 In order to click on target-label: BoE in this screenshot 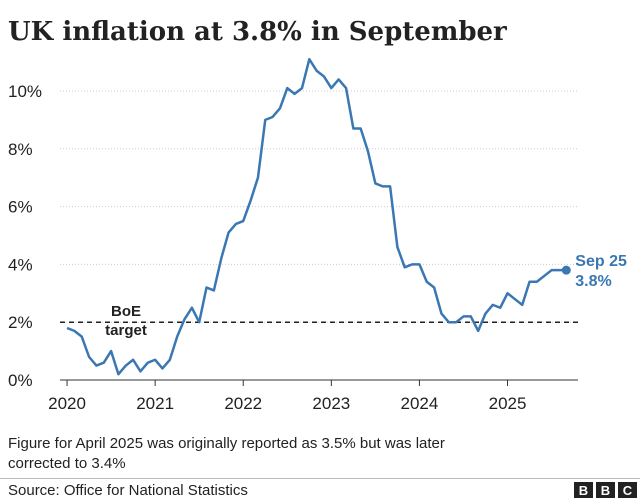, I will do `click(126, 311)`.